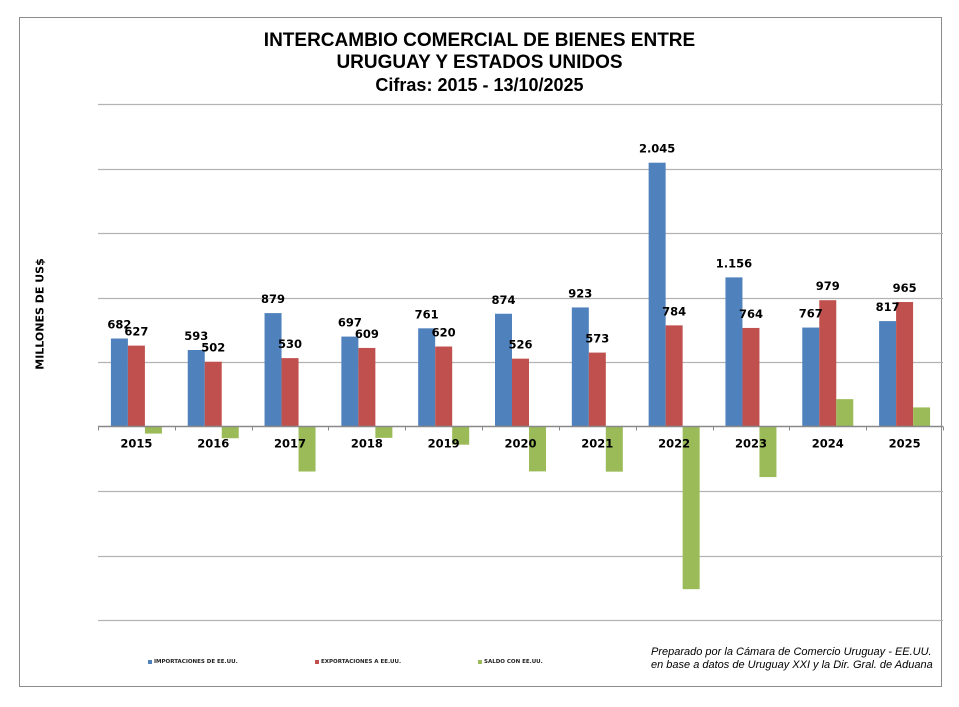 This screenshot has height=707, width=959. What do you see at coordinates (384, 432) in the screenshot?
I see `bar-saldo-2018` at bounding box center [384, 432].